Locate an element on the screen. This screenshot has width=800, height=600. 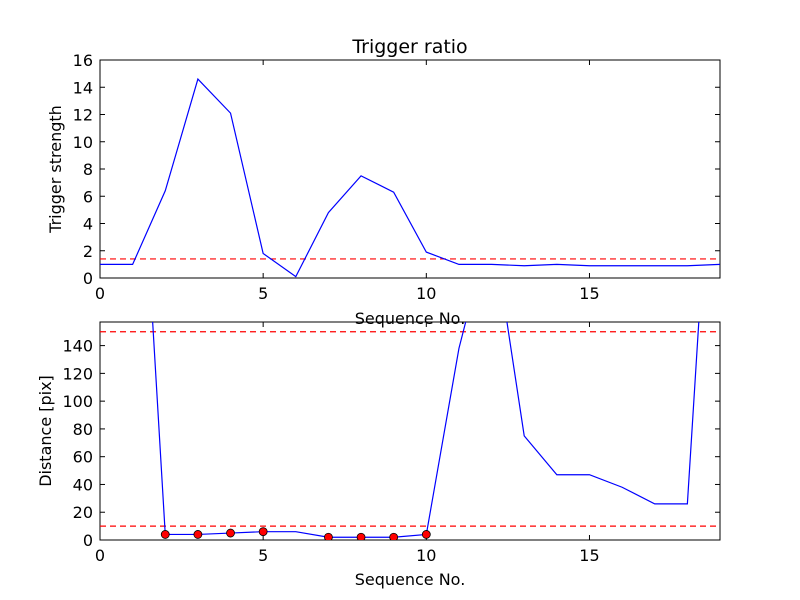
y-tick-label: 80 is located at coordinates (83, 429).